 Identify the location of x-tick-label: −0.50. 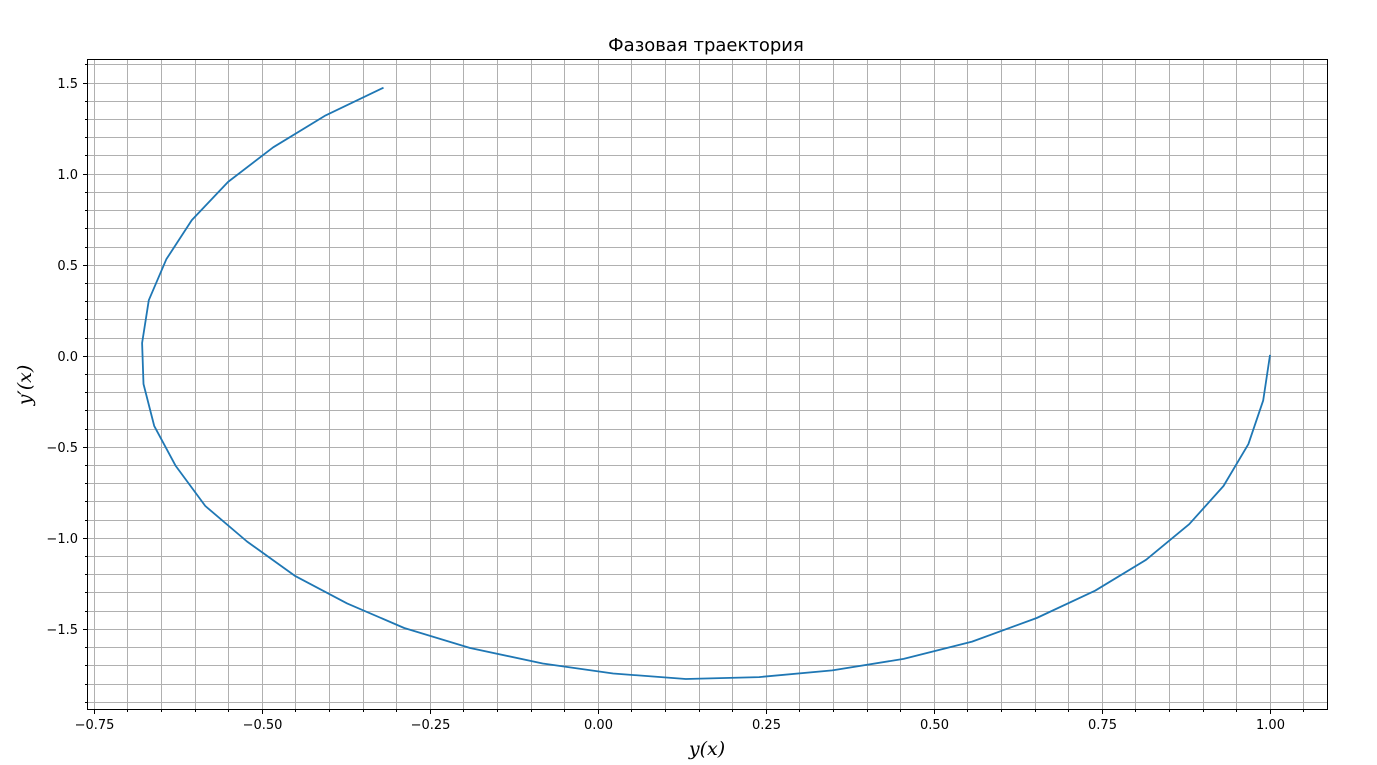
(263, 725).